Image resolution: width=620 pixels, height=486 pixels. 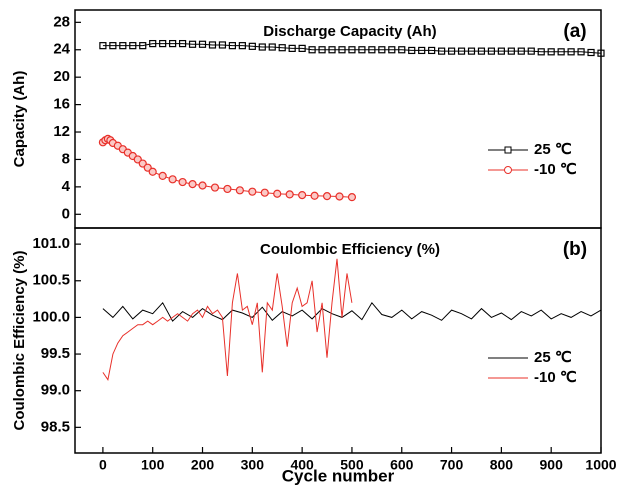 What do you see at coordinates (350, 249) in the screenshot?
I see `panel-title: Coulombic Efficiency (%)` at bounding box center [350, 249].